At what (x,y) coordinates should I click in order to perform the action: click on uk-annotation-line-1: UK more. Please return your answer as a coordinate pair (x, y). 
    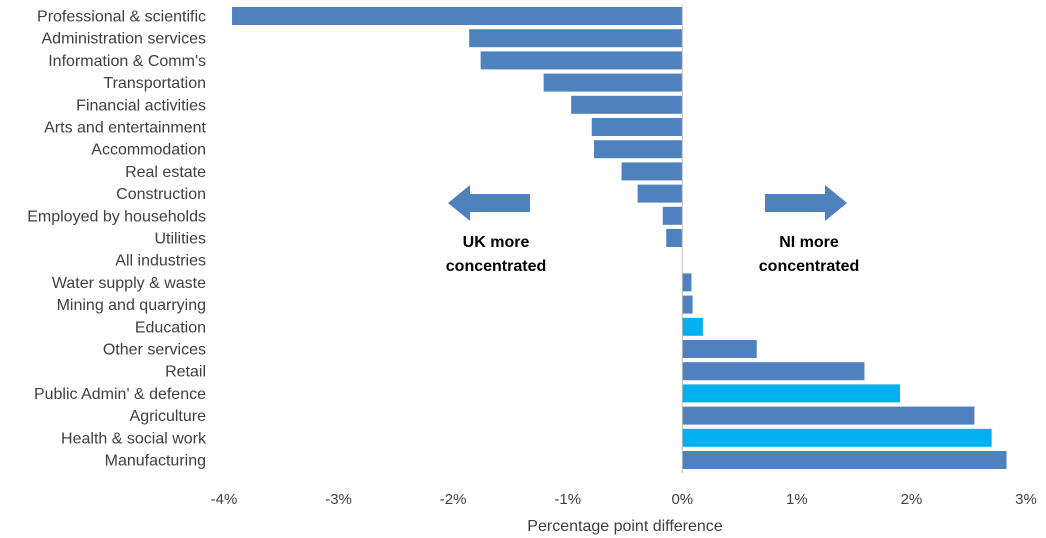
    Looking at the image, I should click on (496, 242).